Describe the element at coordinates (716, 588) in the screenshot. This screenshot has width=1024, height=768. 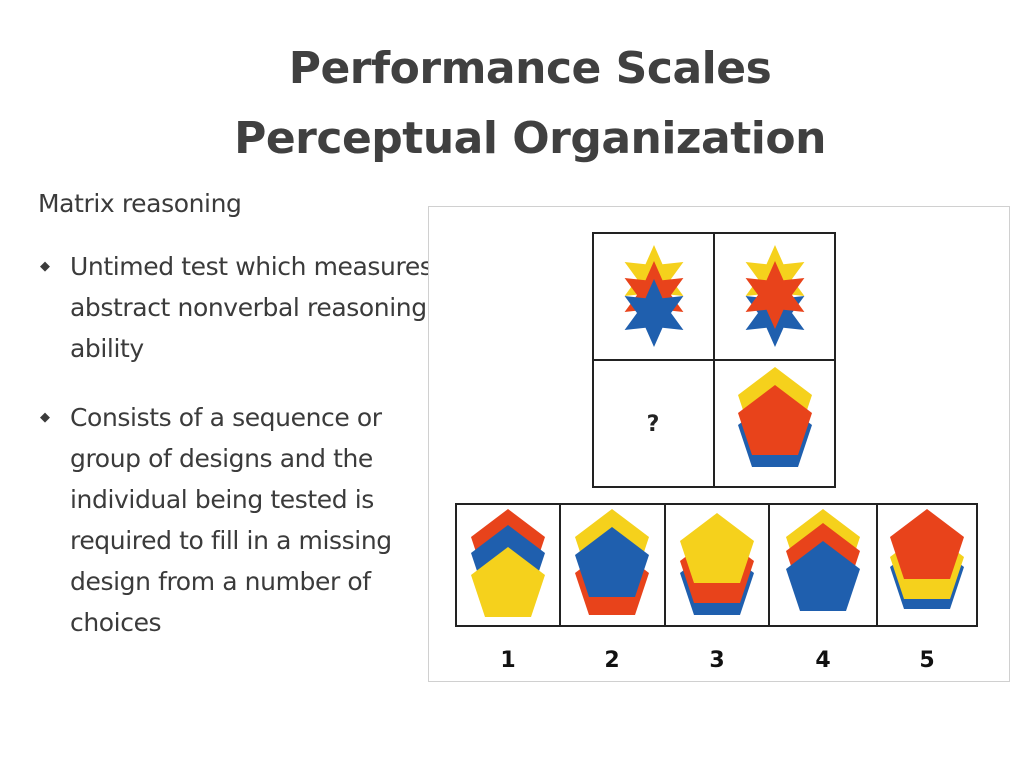
I see `answer-choices: 1 2 3 4 5` at that location.